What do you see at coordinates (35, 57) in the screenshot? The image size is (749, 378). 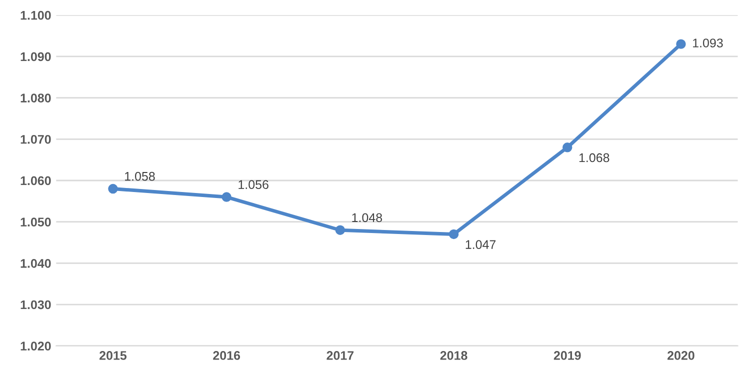 I see `y-tick-label: 1.090` at bounding box center [35, 57].